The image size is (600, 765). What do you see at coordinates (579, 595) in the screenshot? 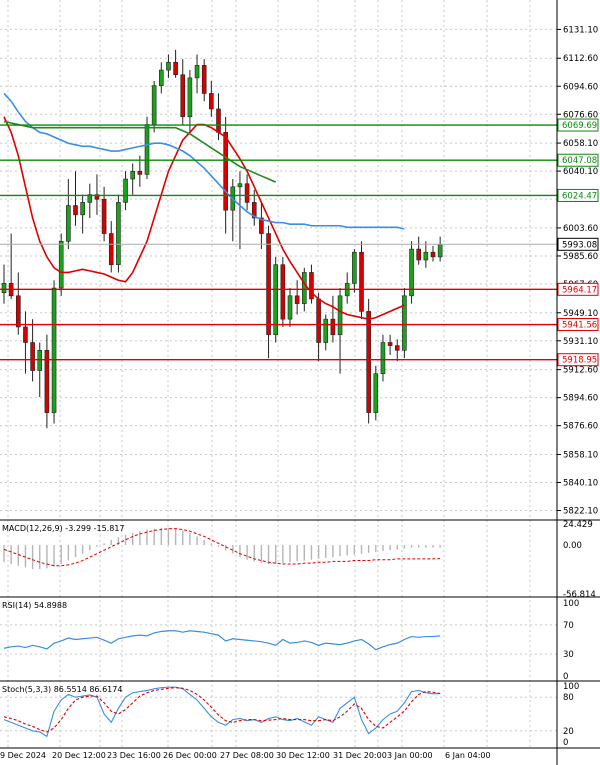
I see `macd-y-tick-label: -56.814` at bounding box center [579, 595].